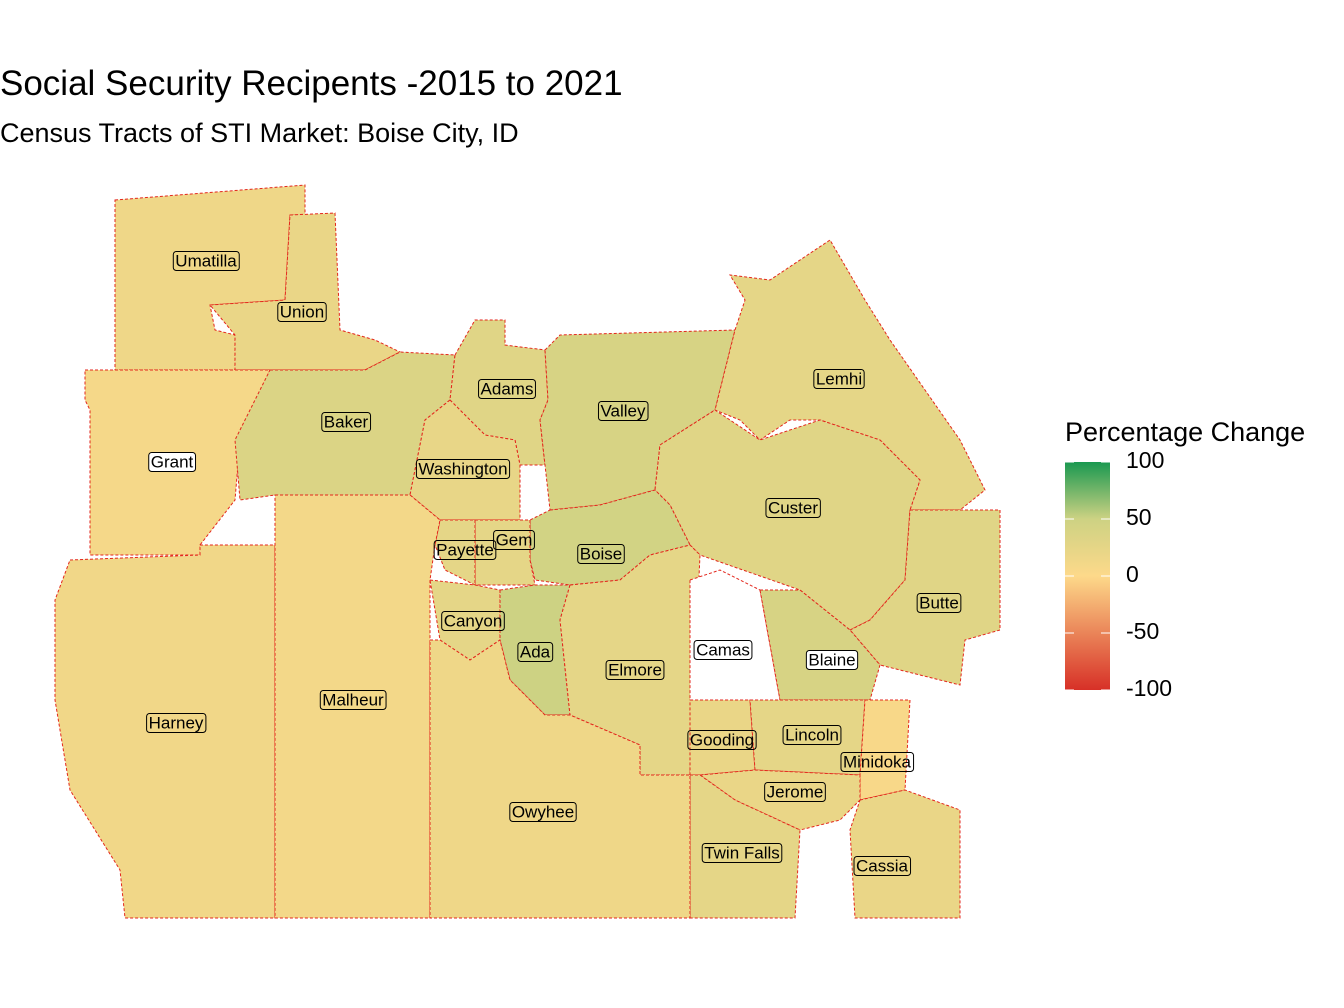  Describe the element at coordinates (1185, 432) in the screenshot. I see `legend-title: Percentage Change` at that location.